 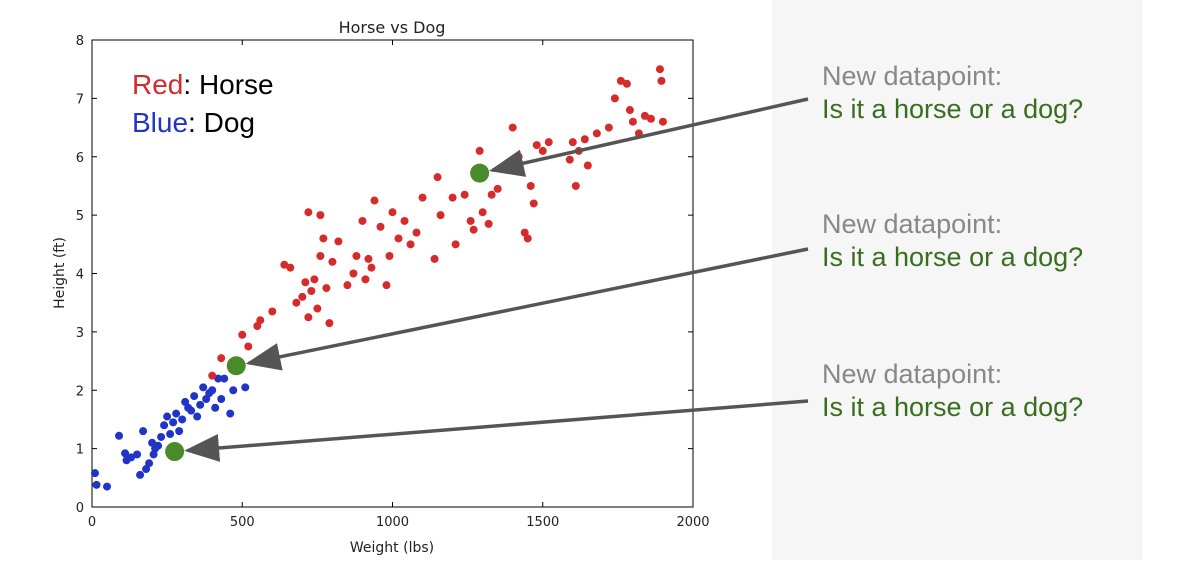 I want to click on y-tick-label: 3, so click(x=80, y=333).